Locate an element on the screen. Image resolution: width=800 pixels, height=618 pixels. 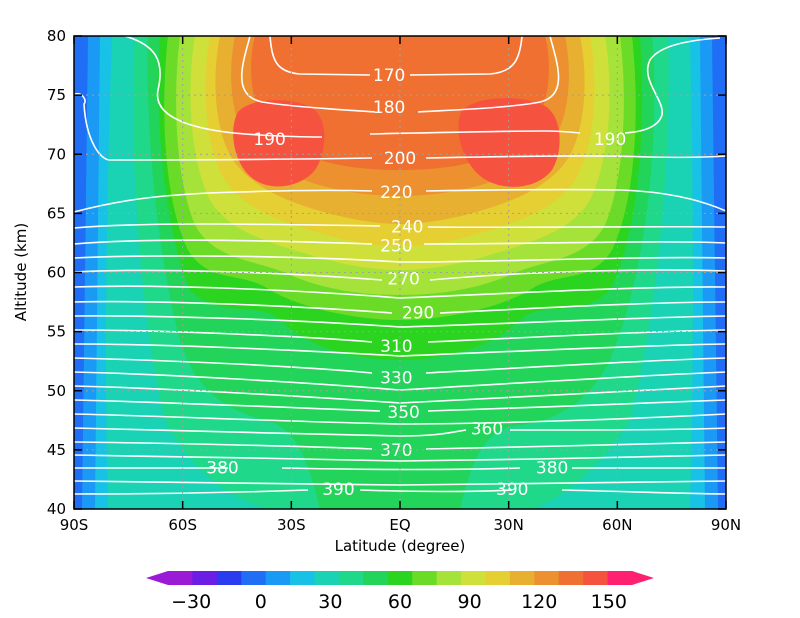
contour-label: 350 is located at coordinates (403, 413).